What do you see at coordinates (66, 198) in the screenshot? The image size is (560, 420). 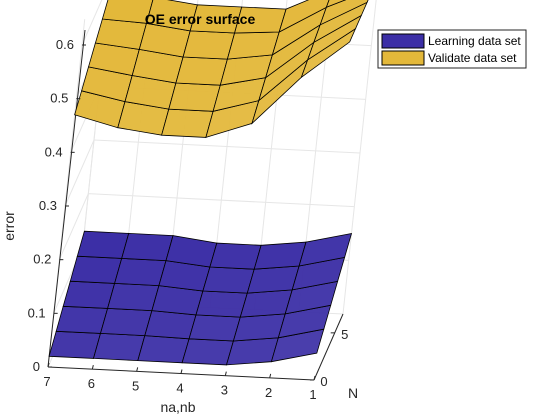 I see `z-axis-line` at bounding box center [66, 198].